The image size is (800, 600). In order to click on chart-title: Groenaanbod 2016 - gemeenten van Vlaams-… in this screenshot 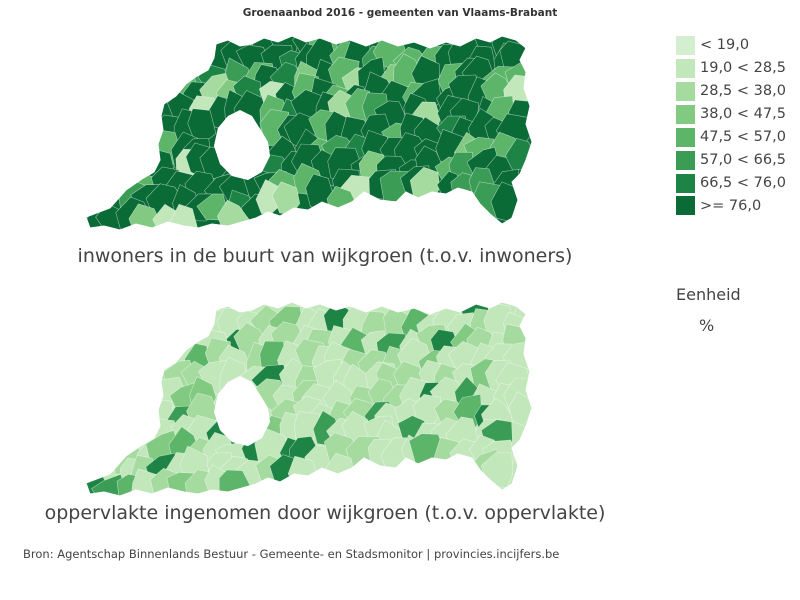, I will do `click(400, 13)`.